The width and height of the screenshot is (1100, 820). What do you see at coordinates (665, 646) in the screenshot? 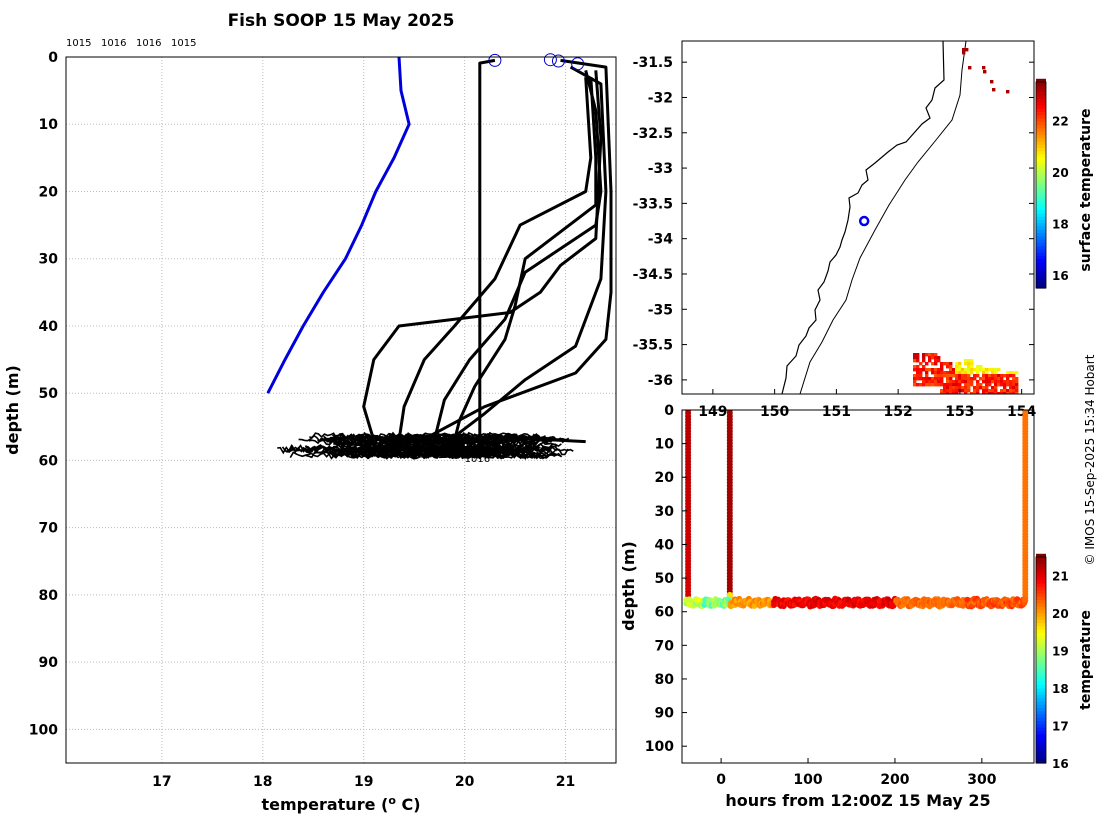
I see `depth-tick-label: 70` at bounding box center [665, 646].